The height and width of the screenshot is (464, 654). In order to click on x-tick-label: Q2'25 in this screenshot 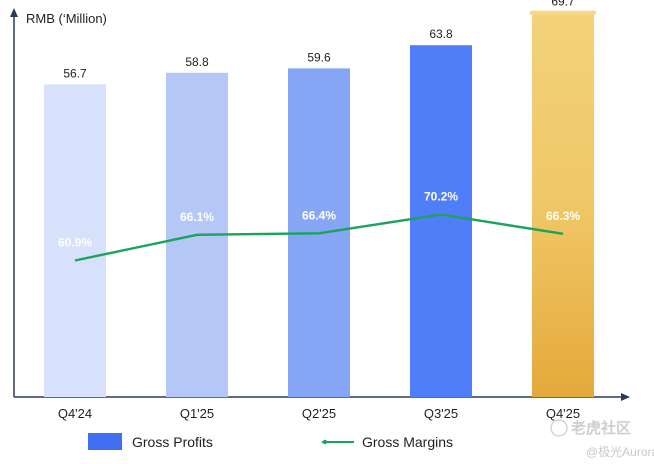, I will do `click(319, 413)`.